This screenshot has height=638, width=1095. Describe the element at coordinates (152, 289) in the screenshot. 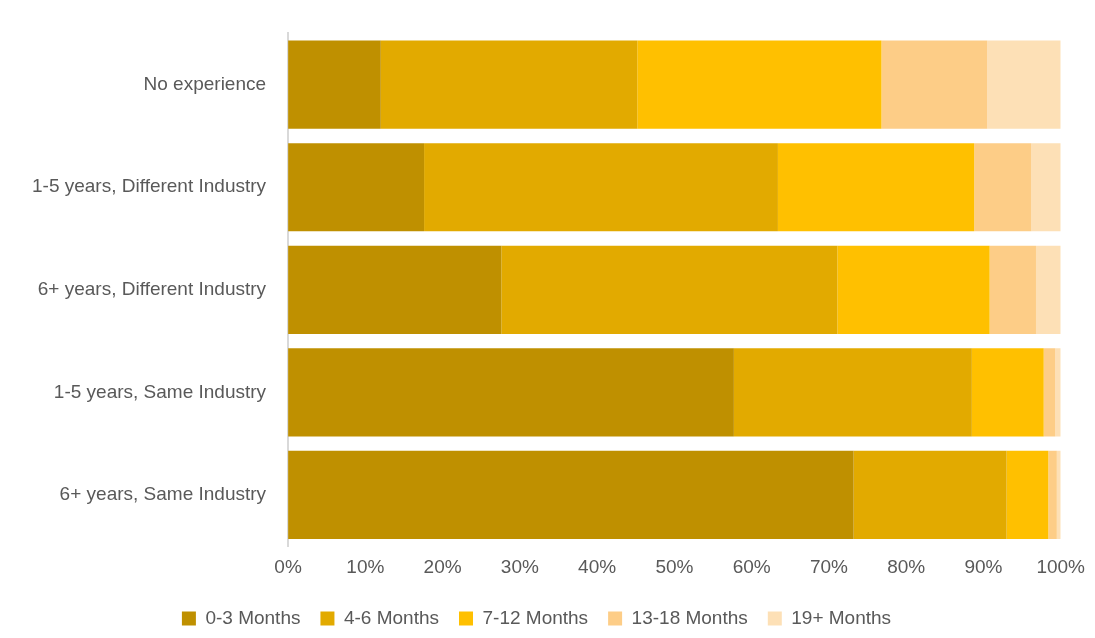

I see `y-tick-label: 6+ years, Different Industry` at that location.